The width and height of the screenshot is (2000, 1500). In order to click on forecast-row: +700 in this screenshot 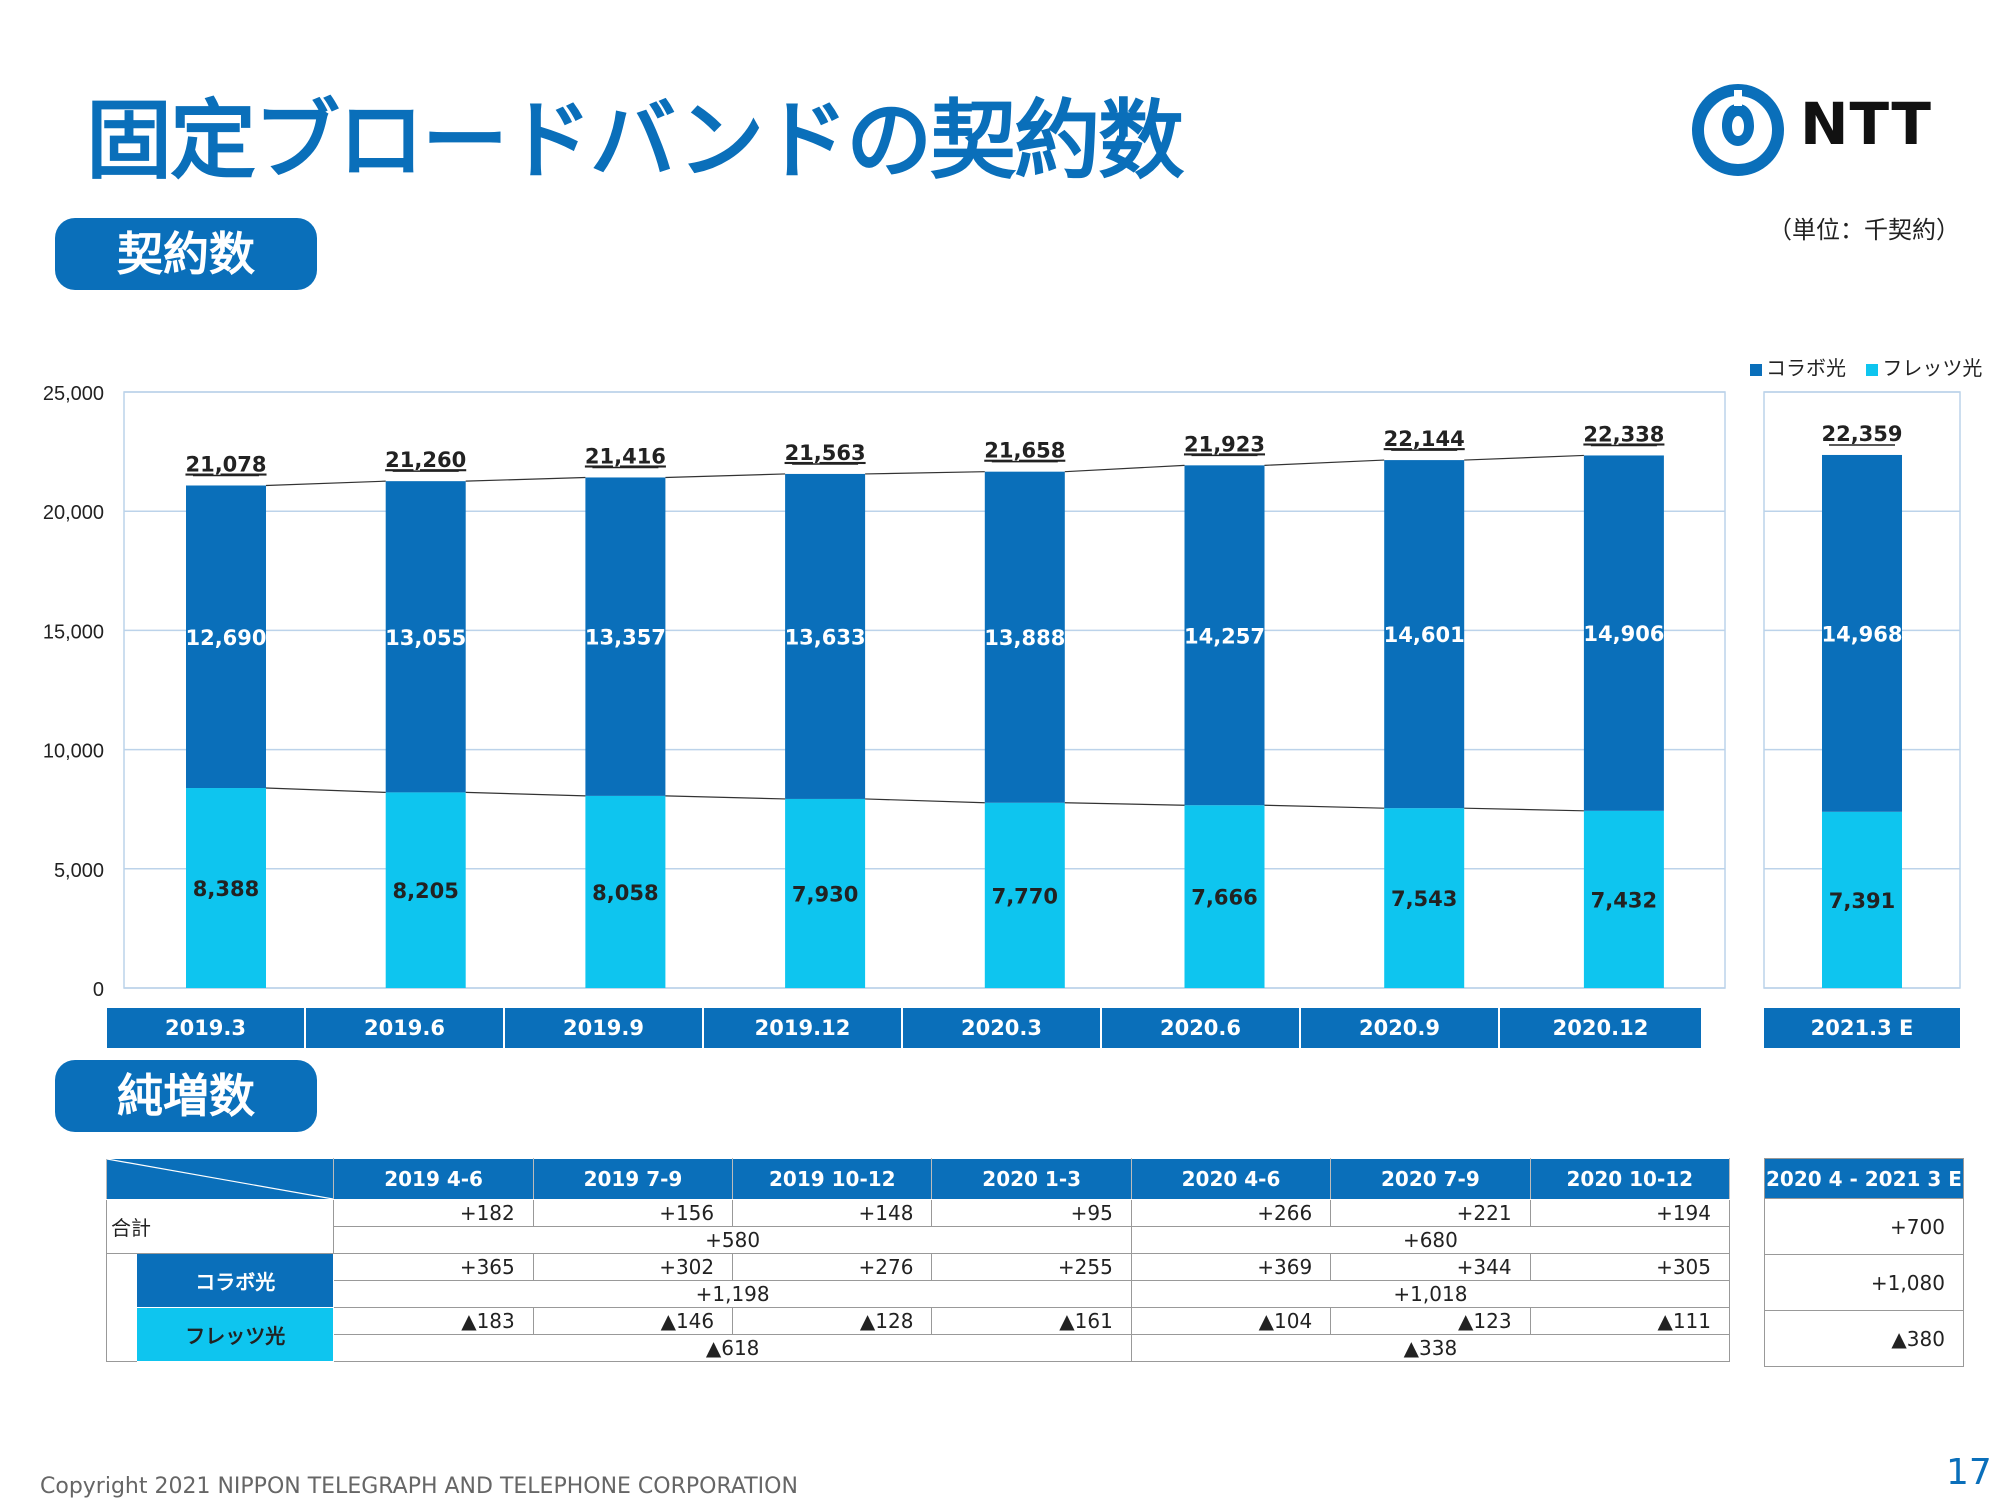, I will do `click(1864, 1226)`.